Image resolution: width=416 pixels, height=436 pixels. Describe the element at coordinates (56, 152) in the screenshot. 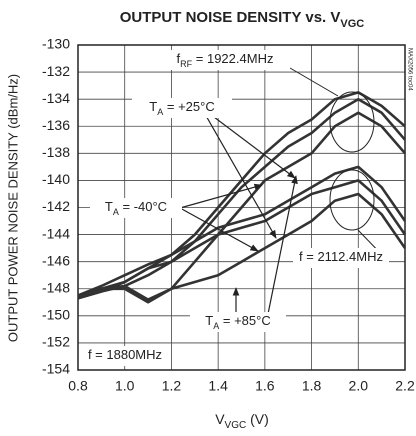

I see `y-tick-label: -138` at that location.